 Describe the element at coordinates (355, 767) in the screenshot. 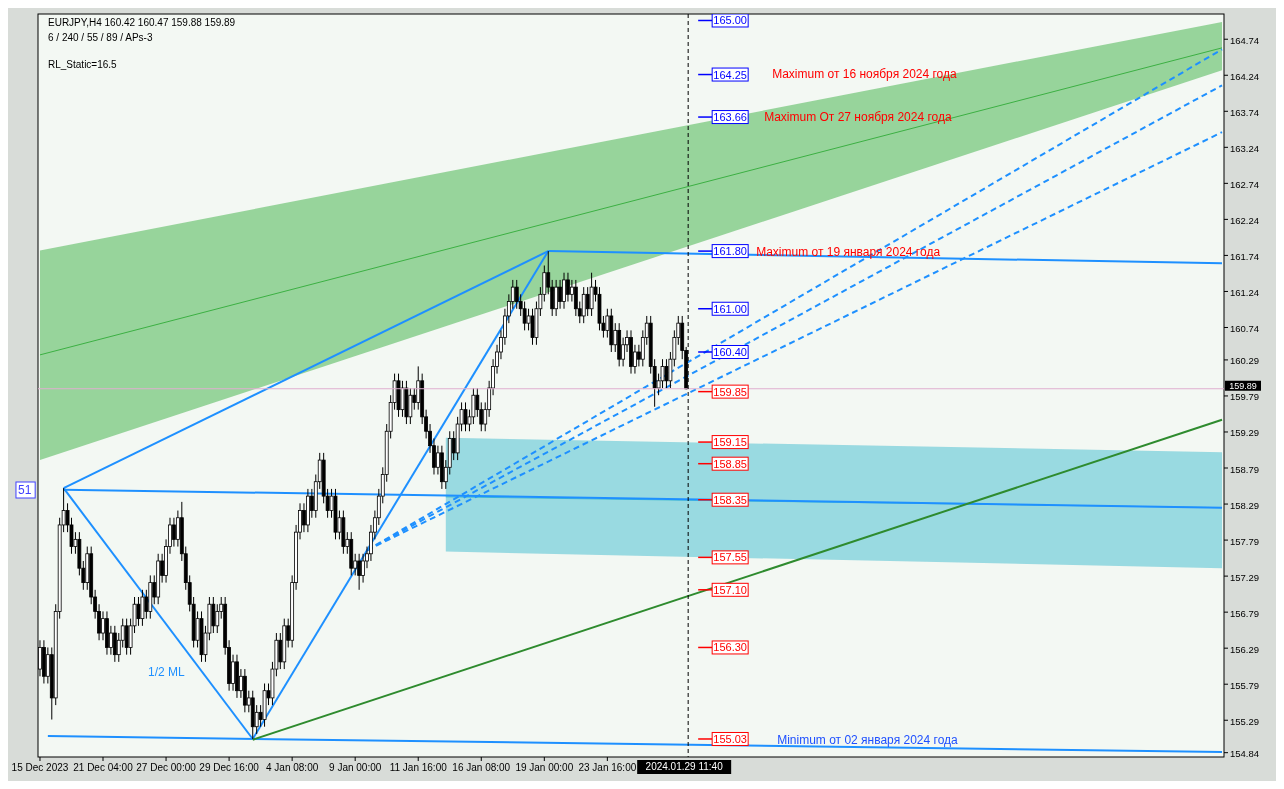

I see `x-tick-label: 9 Jan 00:00` at that location.